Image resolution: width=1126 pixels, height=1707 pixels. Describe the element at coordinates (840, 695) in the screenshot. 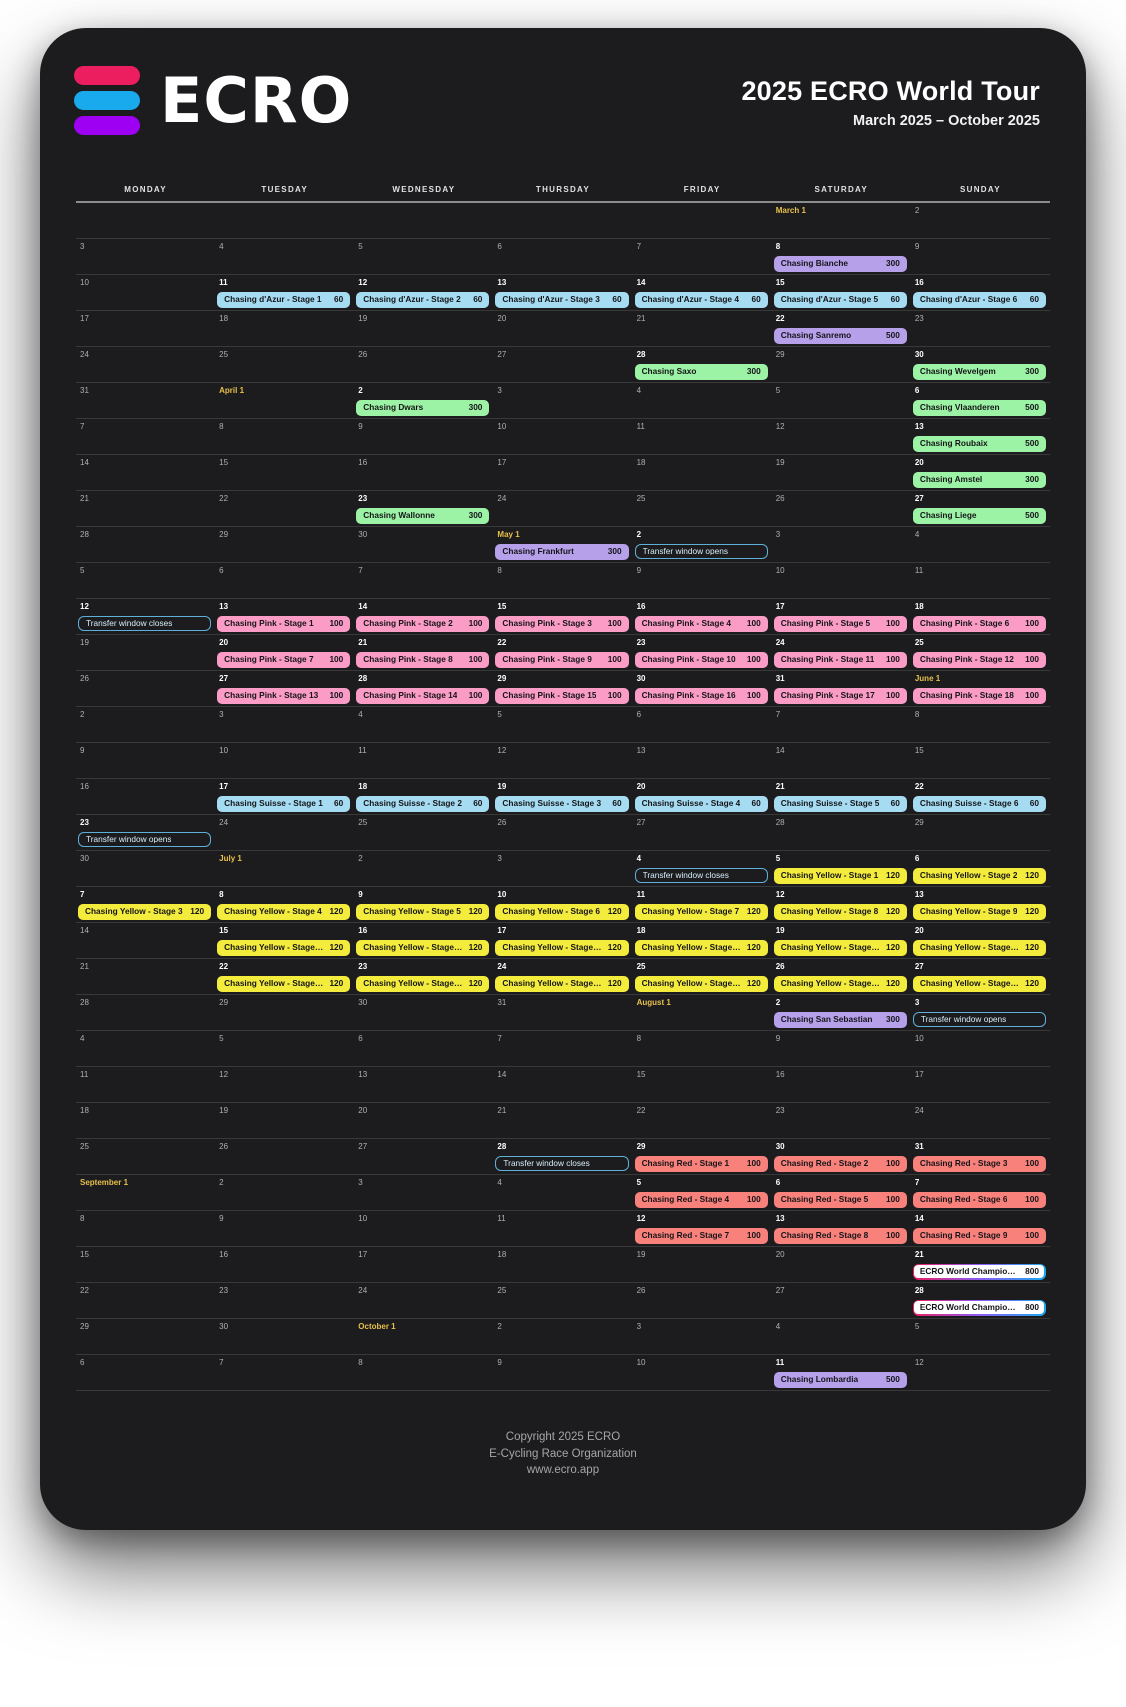

I see `event-pill: Chasing Pink - Stage 17 100` at that location.